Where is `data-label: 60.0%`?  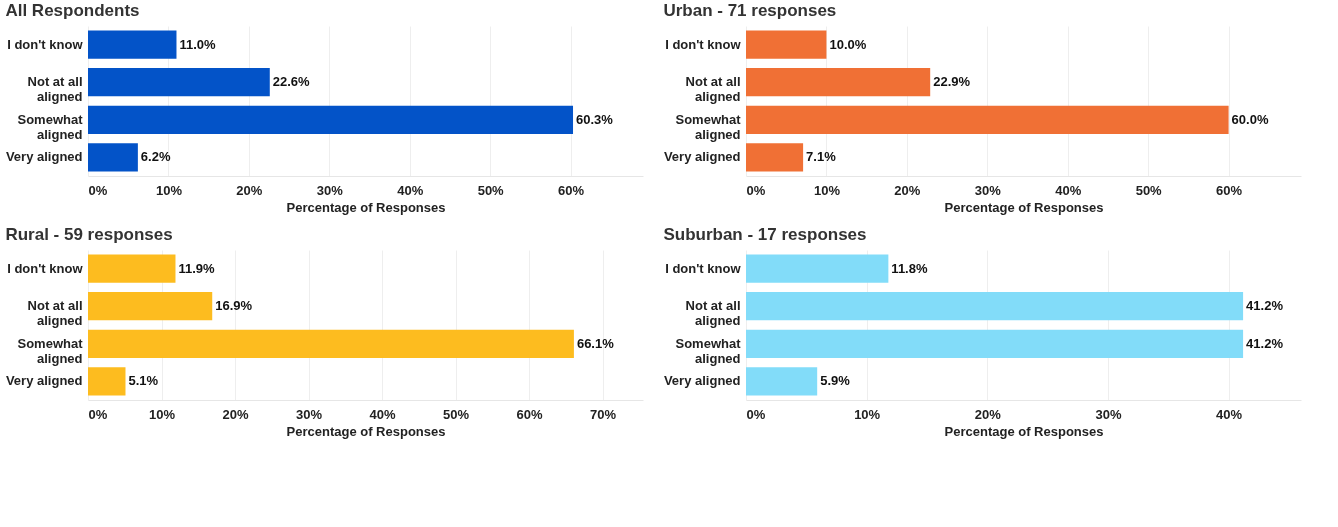 data-label: 60.0% is located at coordinates (1250, 119).